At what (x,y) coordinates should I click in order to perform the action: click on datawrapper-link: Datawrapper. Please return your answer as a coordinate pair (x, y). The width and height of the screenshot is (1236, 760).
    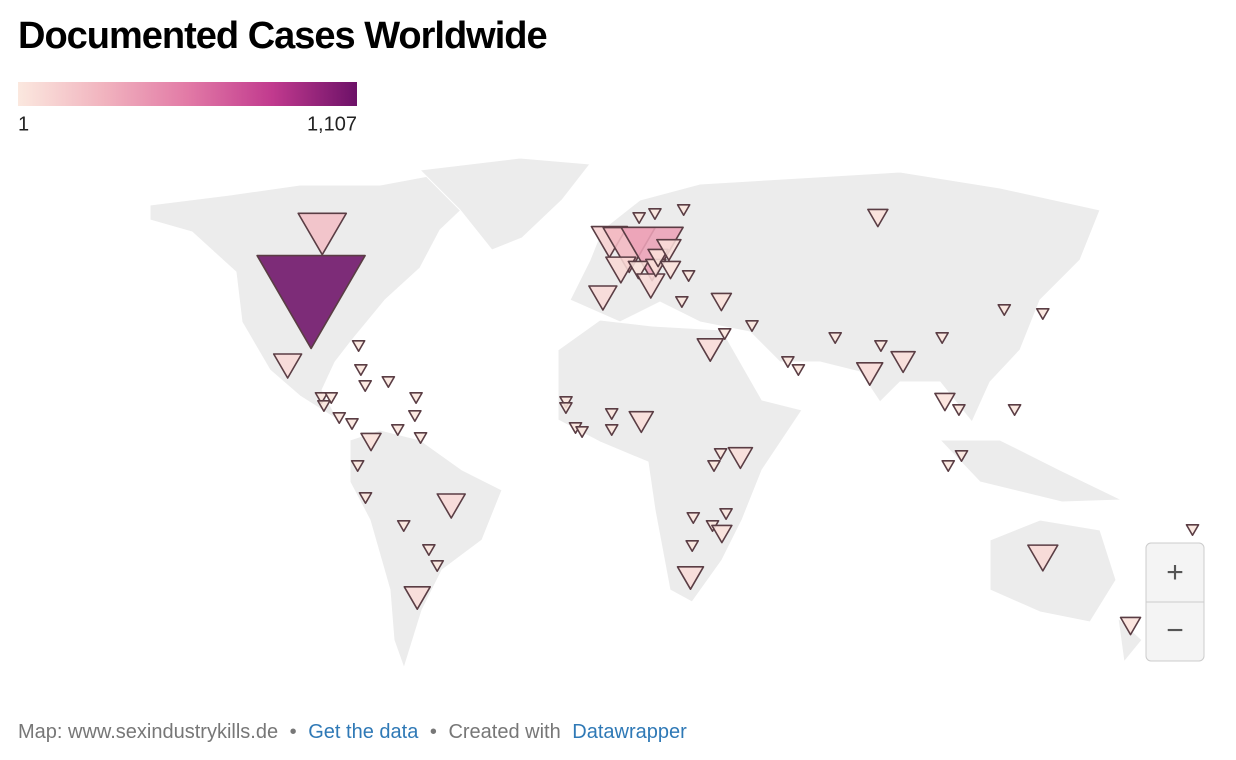
    Looking at the image, I should click on (629, 732).